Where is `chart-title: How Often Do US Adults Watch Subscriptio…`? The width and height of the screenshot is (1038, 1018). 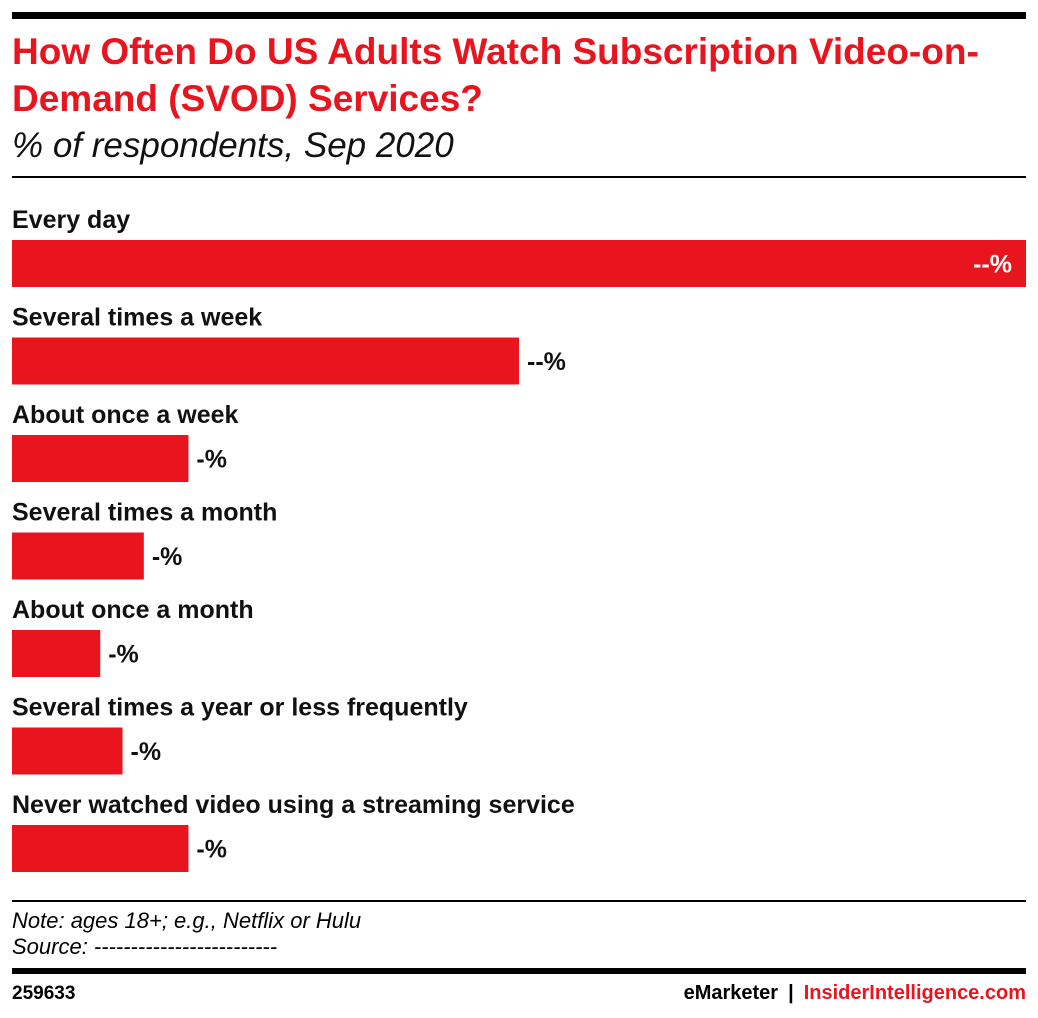 chart-title: How Often Do US Adults Watch Subscriptio… is located at coordinates (495, 75).